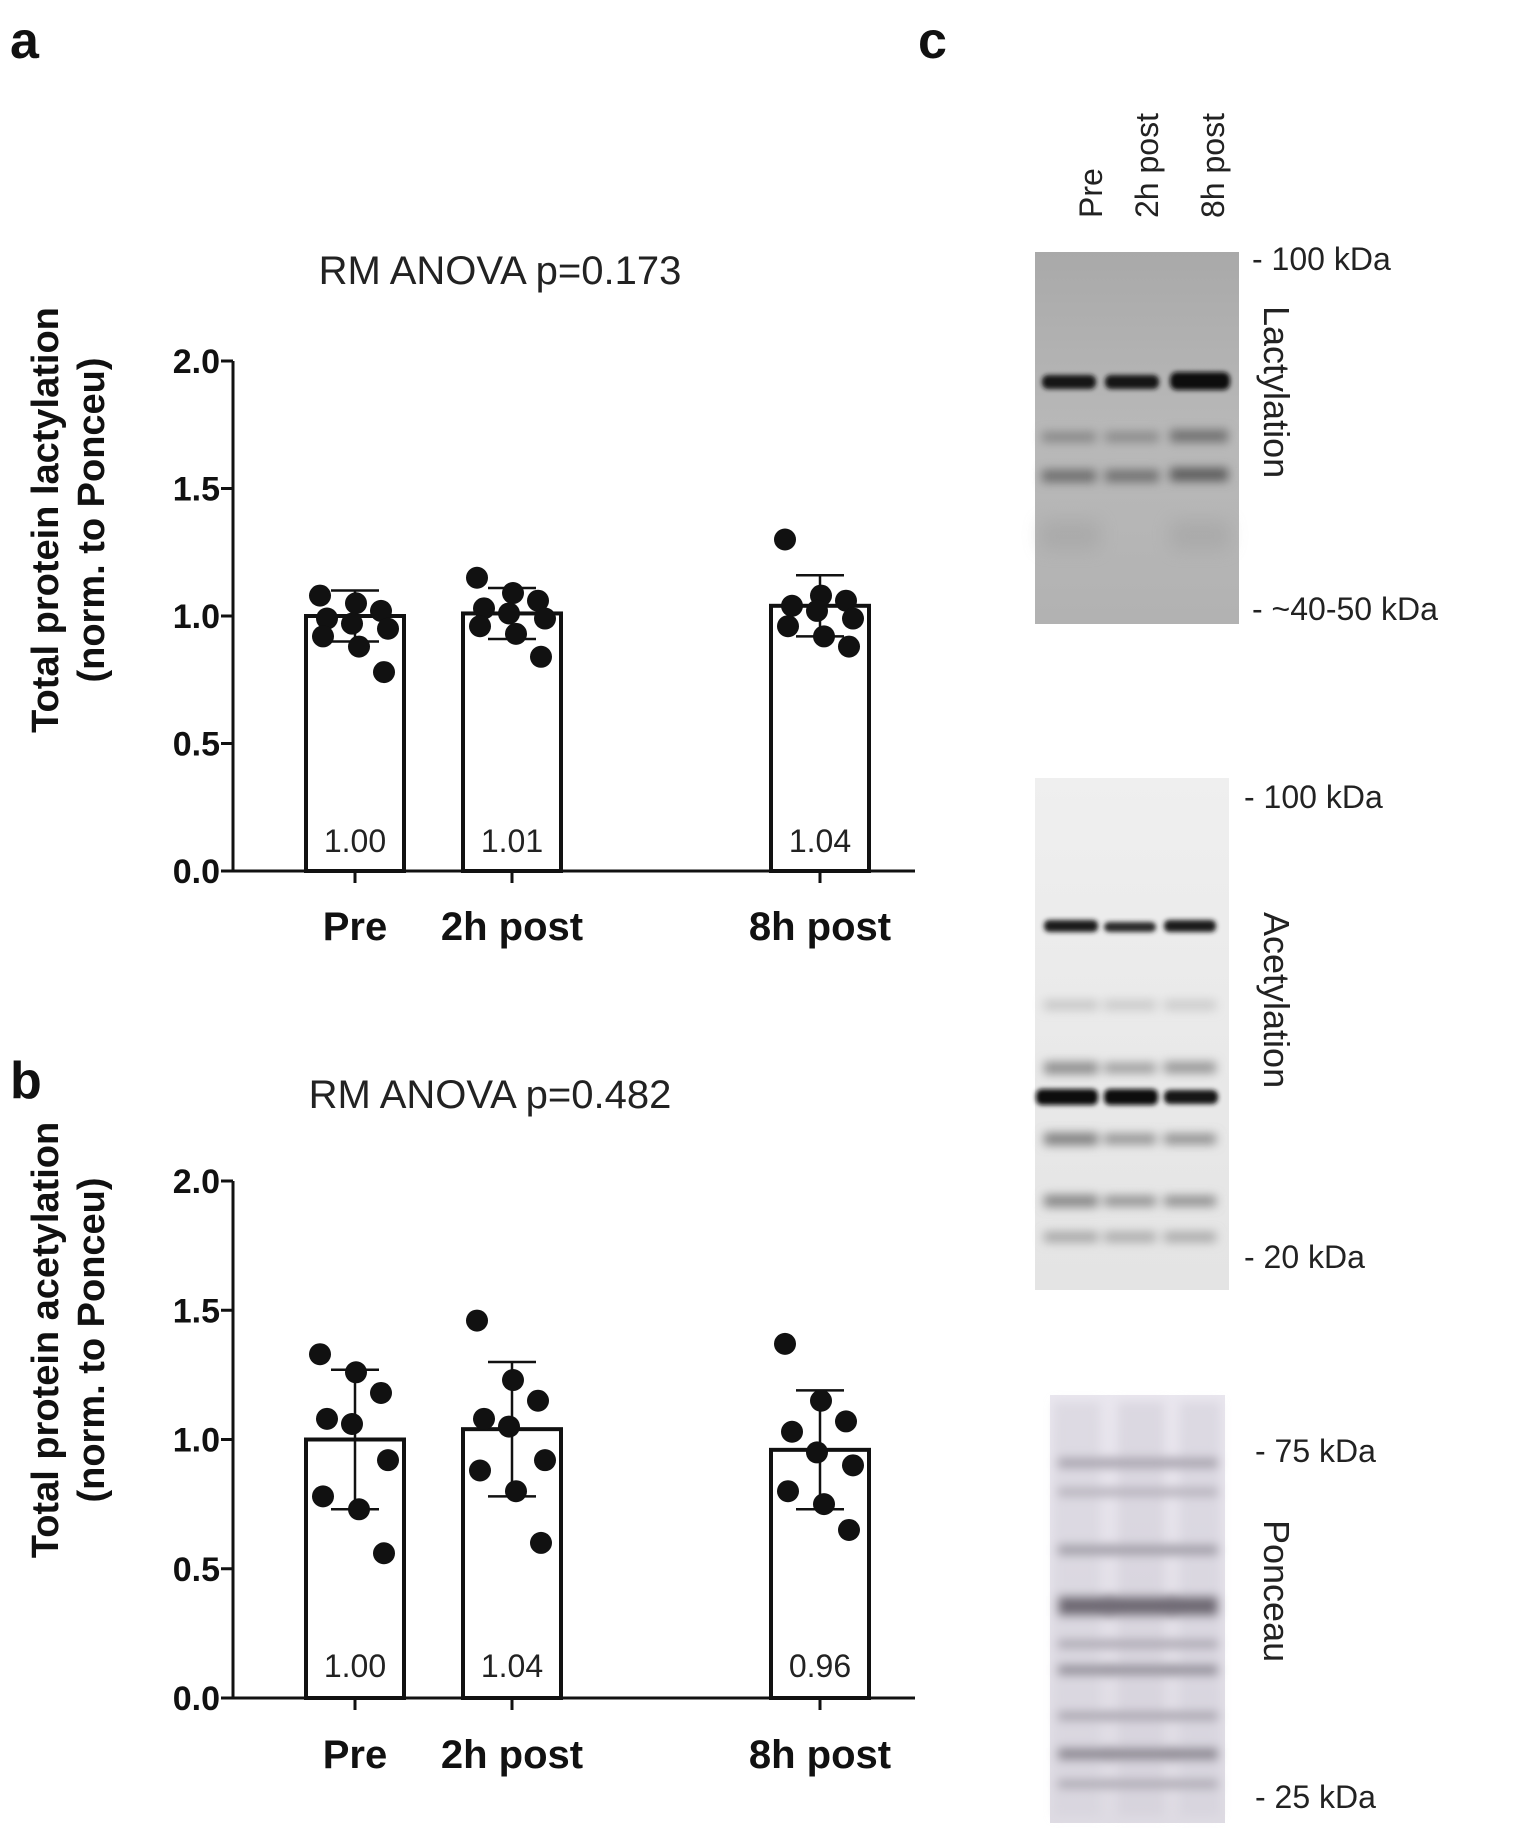  What do you see at coordinates (92, 519) in the screenshot?
I see `chart-a-ylabel-line2: (norm. to Ponceu)` at bounding box center [92, 519].